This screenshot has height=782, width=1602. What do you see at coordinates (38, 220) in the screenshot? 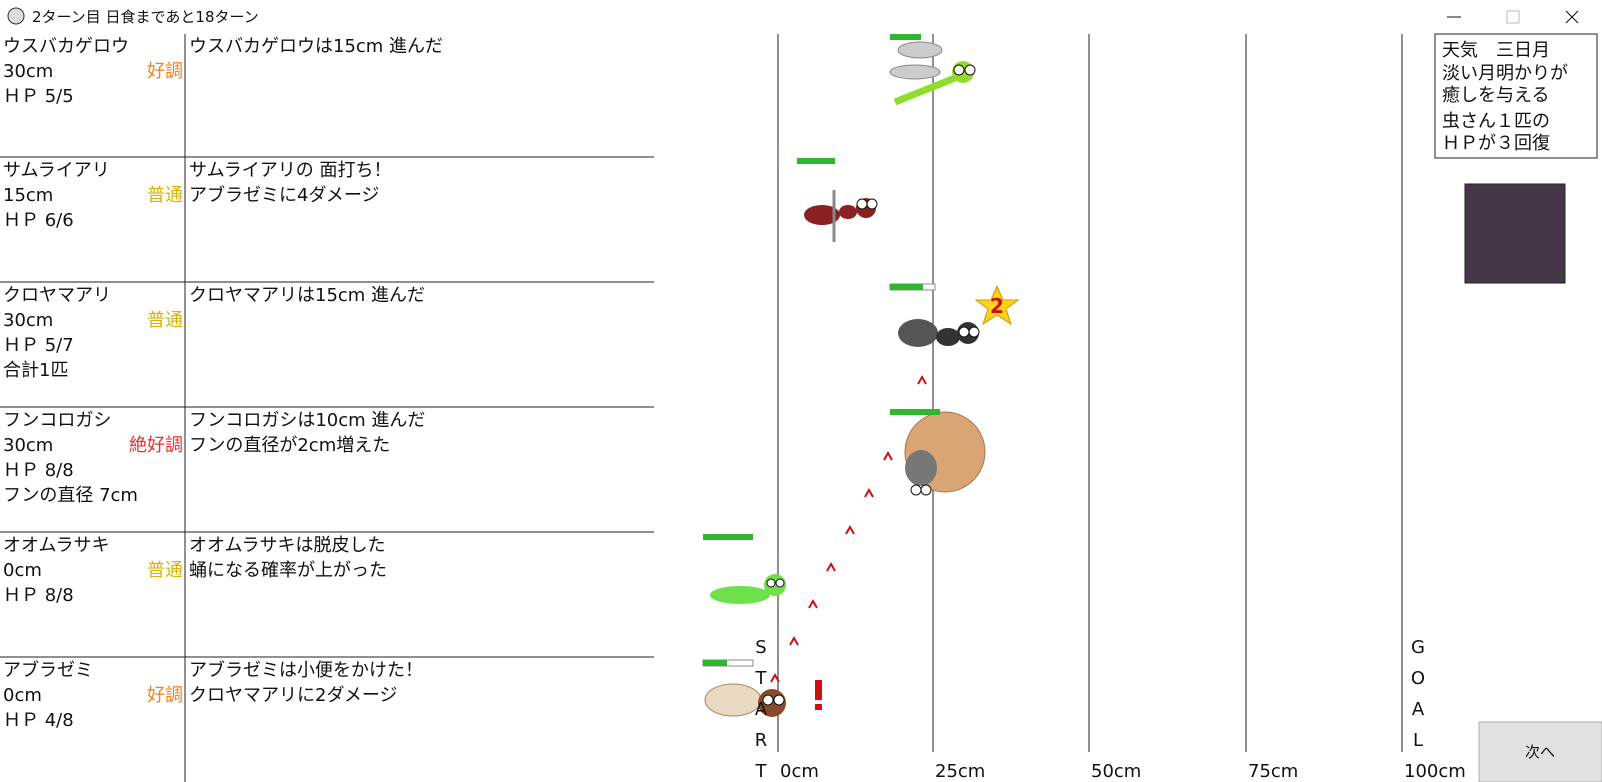
I see `hp: ＨＰ 6/6` at bounding box center [38, 220].